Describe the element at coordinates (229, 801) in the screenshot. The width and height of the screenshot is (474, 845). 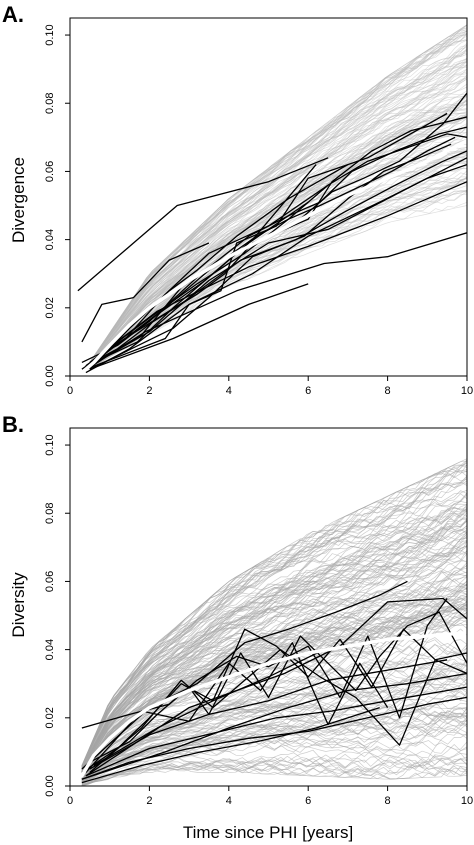
I see `x-tick-label: 4` at that location.